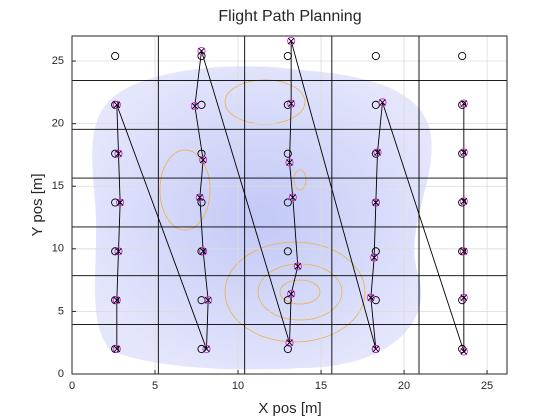 This screenshot has width=560, height=420. Describe the element at coordinates (58, 124) in the screenshot. I see `y-tick-label: 20` at that location.